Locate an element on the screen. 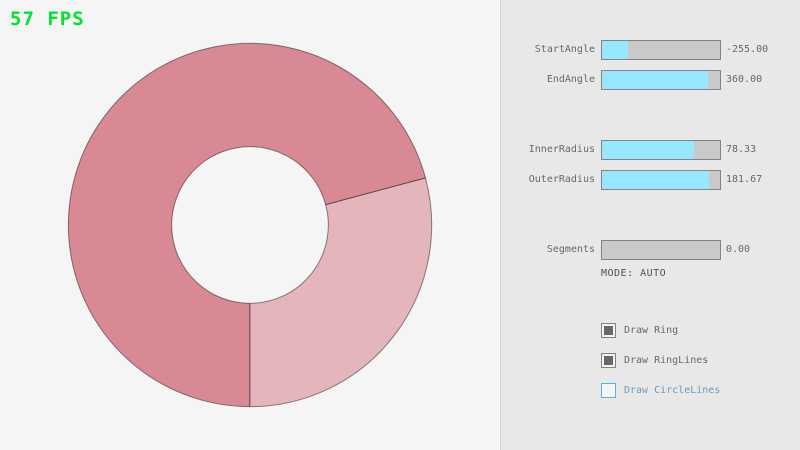  outerradius-slider is located at coordinates (661, 180).